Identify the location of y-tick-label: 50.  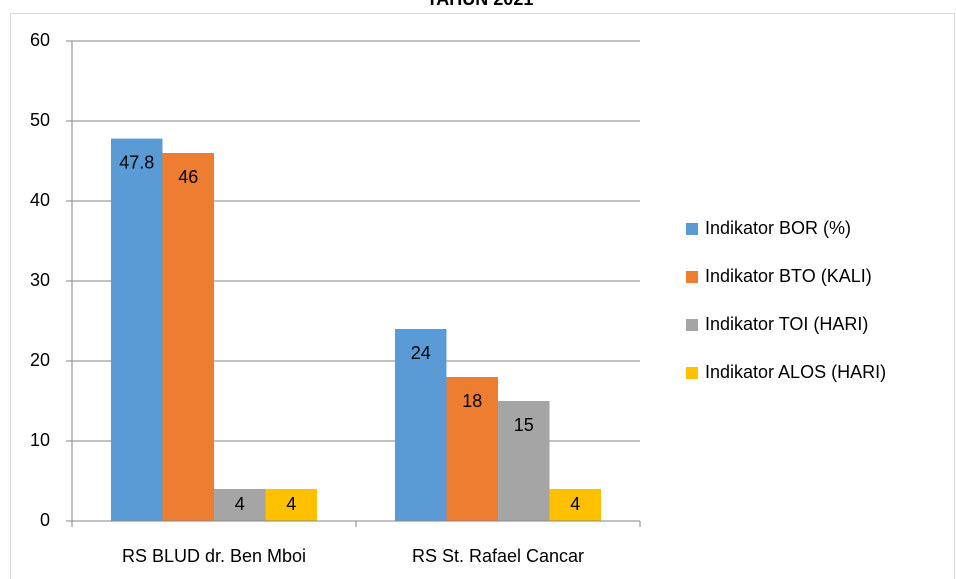
(40, 120).